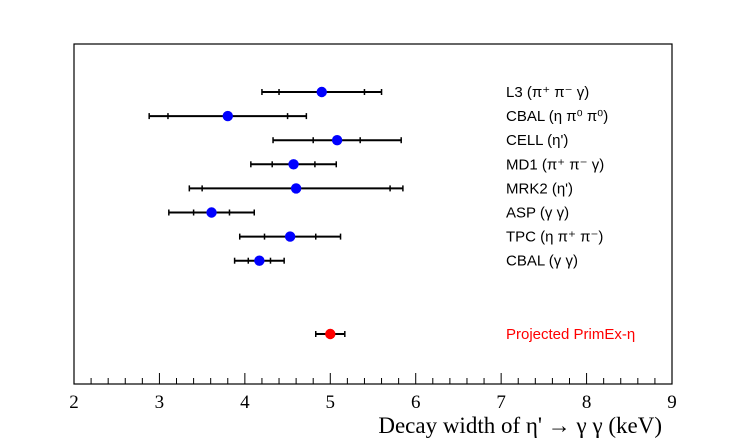 This screenshot has height=446, width=747. What do you see at coordinates (416, 402) in the screenshot?
I see `x-tick-label: 6` at bounding box center [416, 402].